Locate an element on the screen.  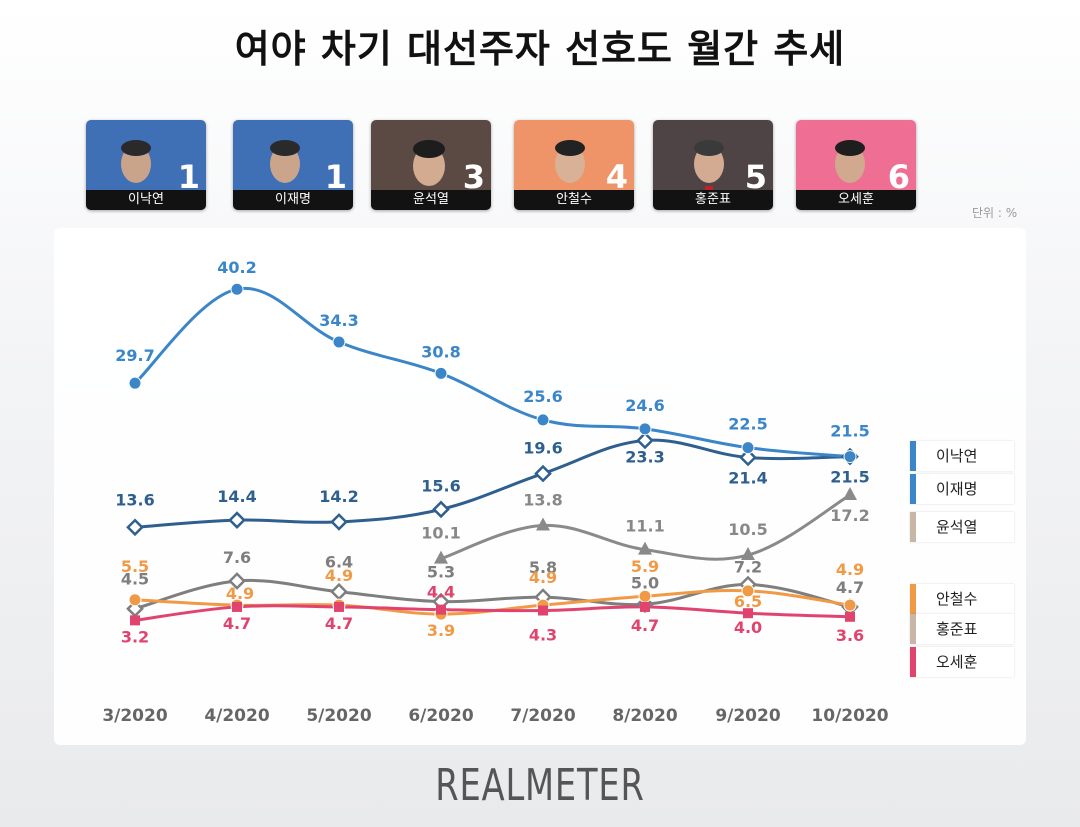
unit-label: 단위 : % is located at coordinates (995, 213).